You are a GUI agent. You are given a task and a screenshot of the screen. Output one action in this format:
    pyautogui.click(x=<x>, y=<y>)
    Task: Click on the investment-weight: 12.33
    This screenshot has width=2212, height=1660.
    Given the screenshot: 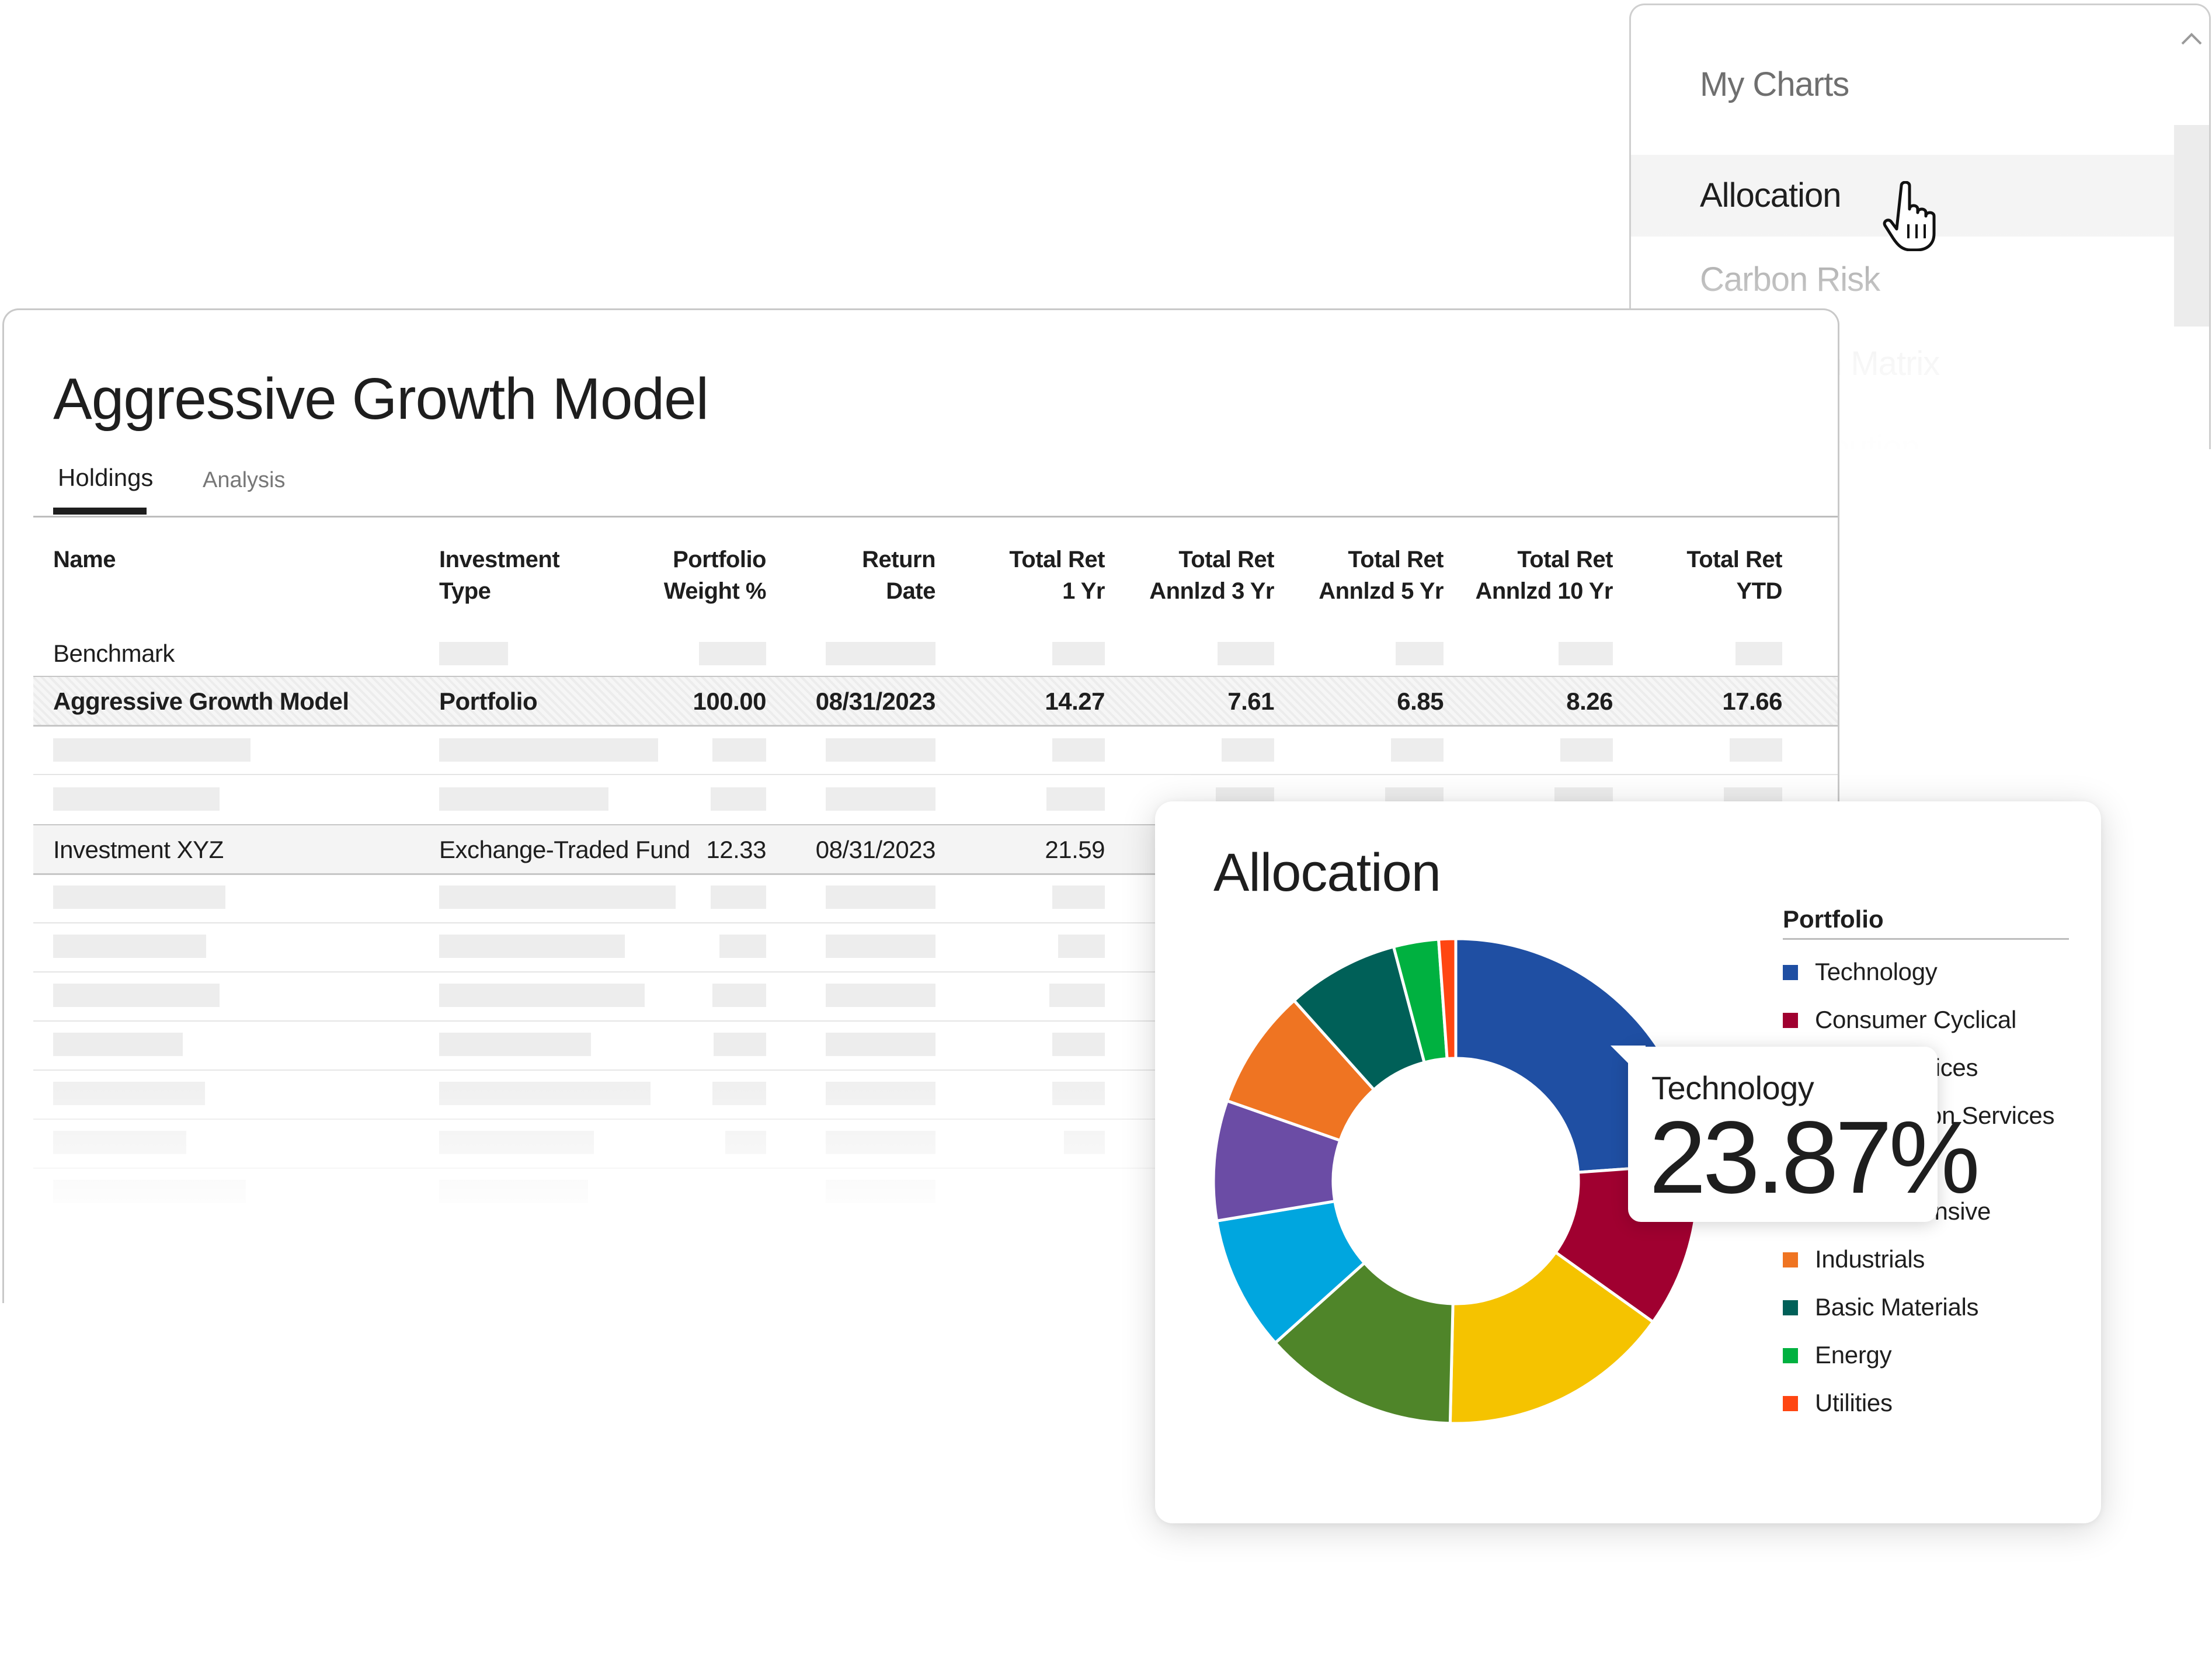 What is the action you would take?
    pyautogui.click(x=736, y=850)
    